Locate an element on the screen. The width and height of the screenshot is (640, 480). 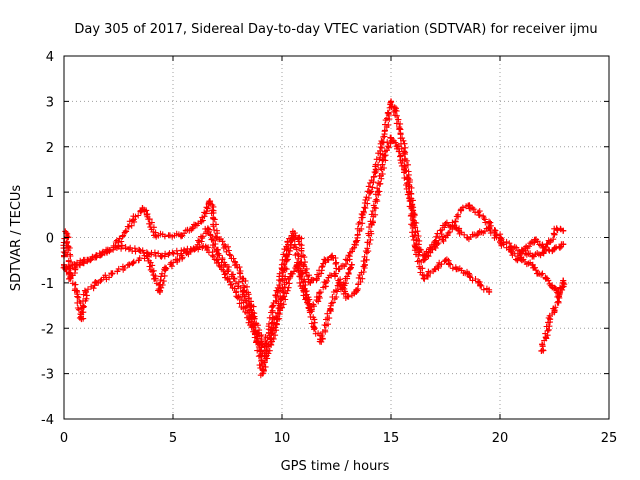
x-axis-label: GPS time / hours is located at coordinates (335, 466).